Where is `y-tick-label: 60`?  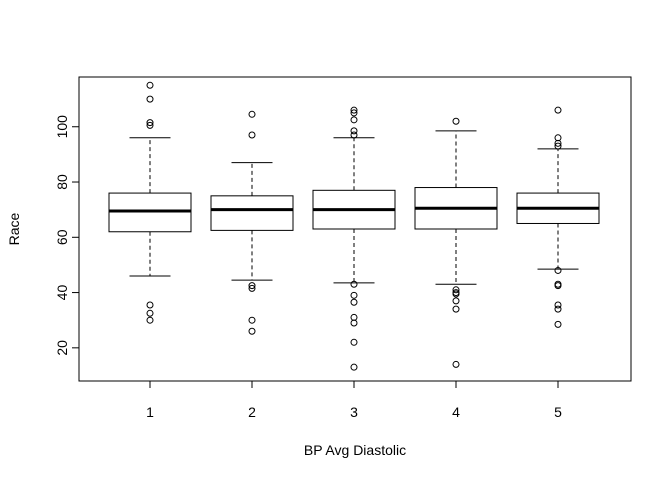 y-tick-label: 60 is located at coordinates (62, 237).